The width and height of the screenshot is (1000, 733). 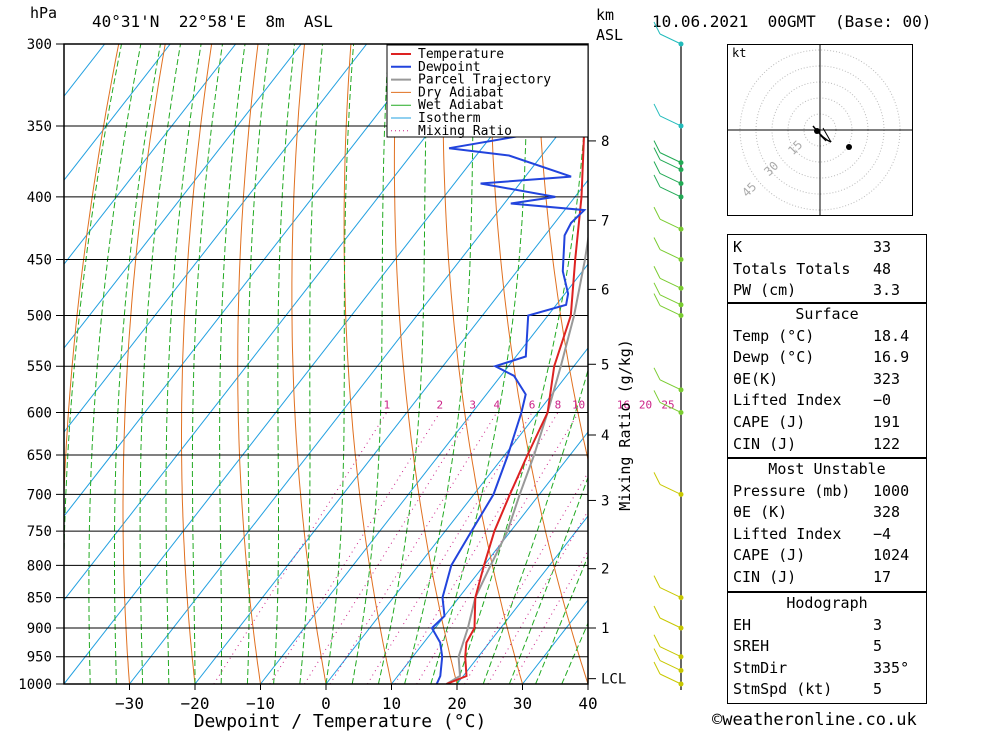 I want to click on legend-entry: Dewpoint, so click(x=449, y=67).